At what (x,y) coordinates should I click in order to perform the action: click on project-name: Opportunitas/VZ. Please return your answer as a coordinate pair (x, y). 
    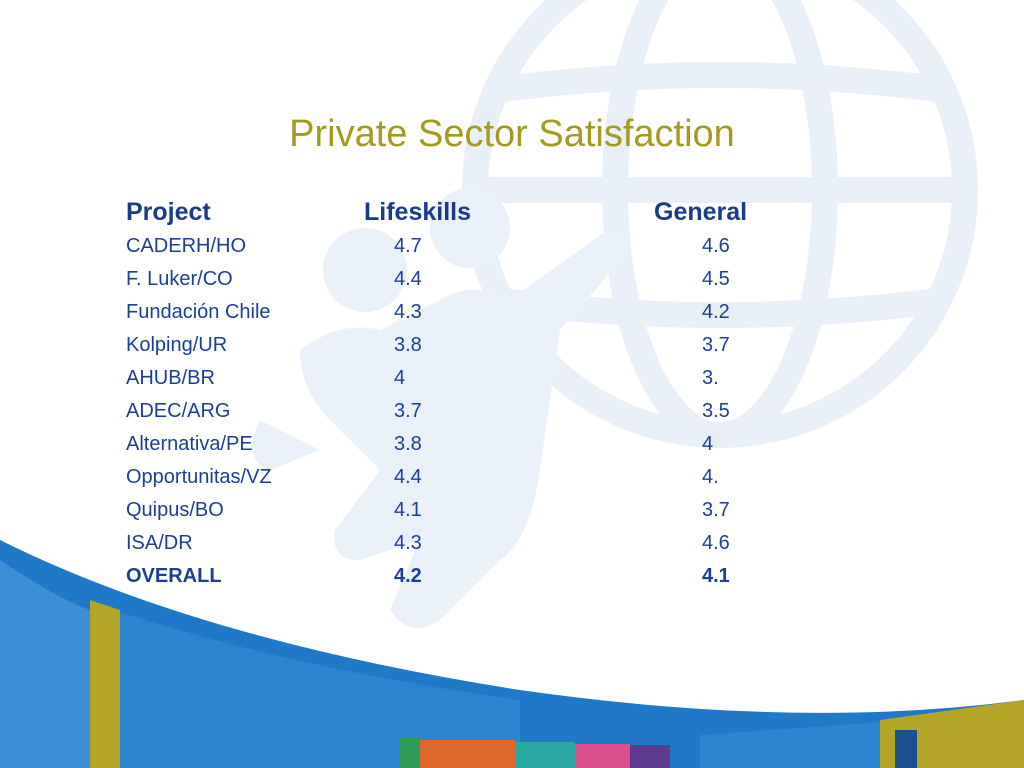
    Looking at the image, I should click on (199, 477).